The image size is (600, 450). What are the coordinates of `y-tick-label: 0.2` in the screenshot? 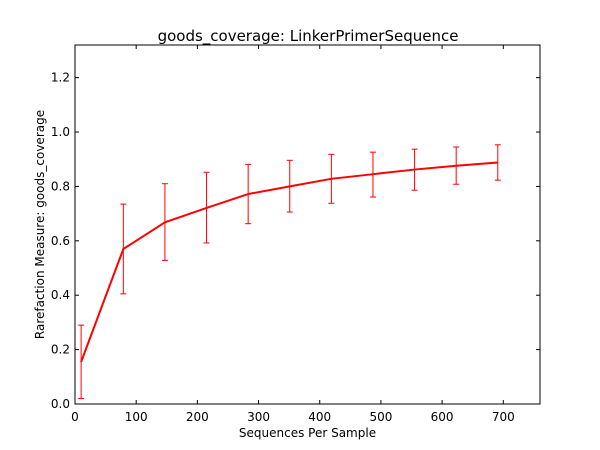 It's located at (60, 350).